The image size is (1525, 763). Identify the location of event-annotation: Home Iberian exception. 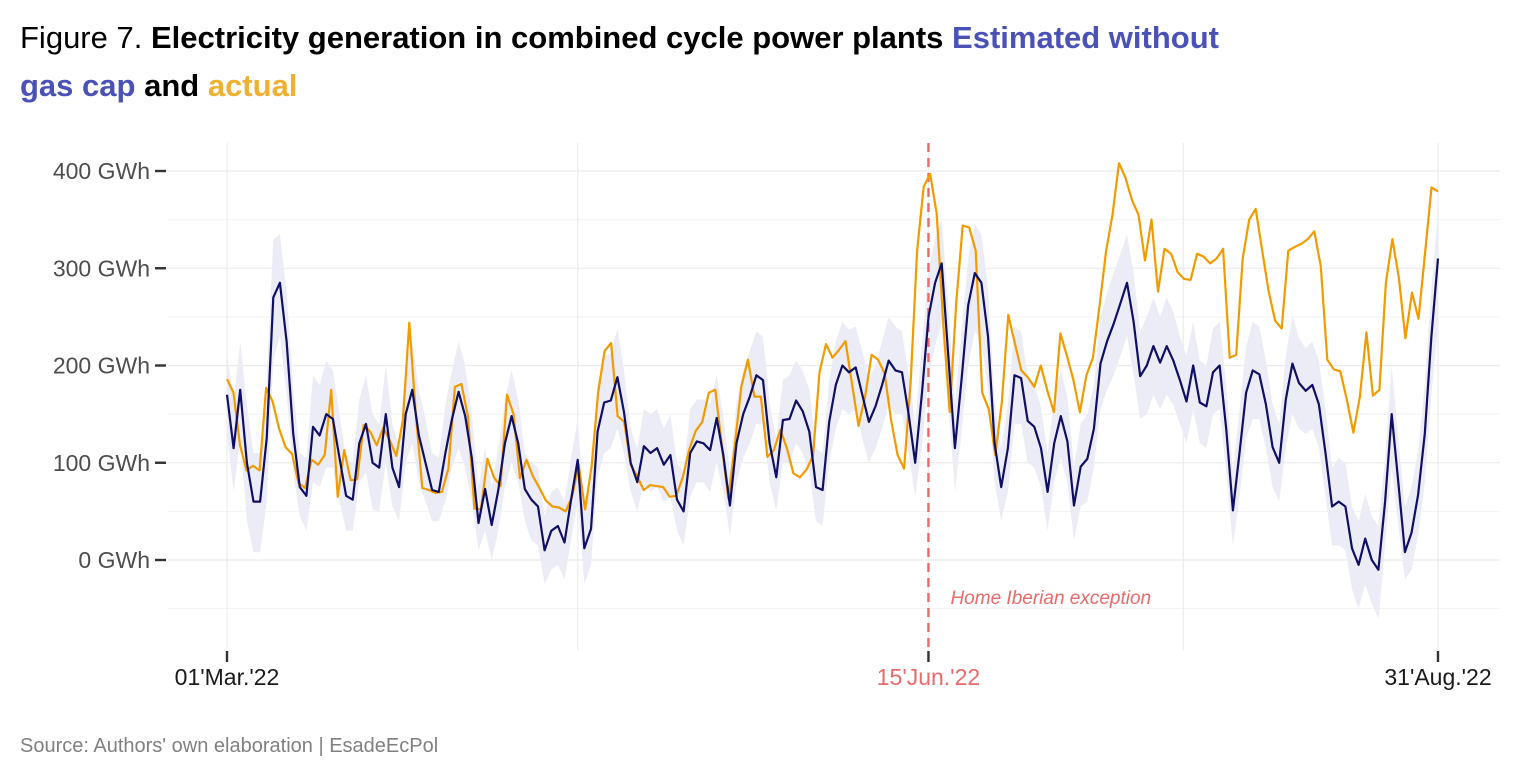
(1050, 598).